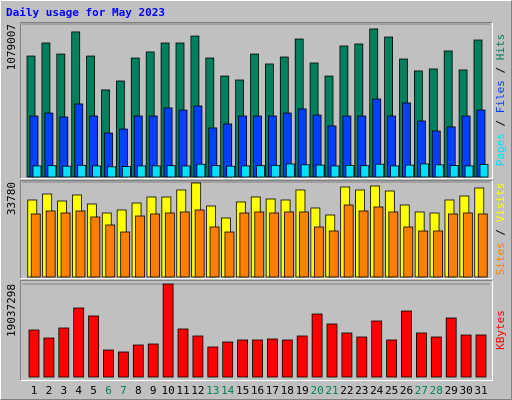 The width and height of the screenshot is (512, 400). I want to click on x-tick-label: 4, so click(78, 390).